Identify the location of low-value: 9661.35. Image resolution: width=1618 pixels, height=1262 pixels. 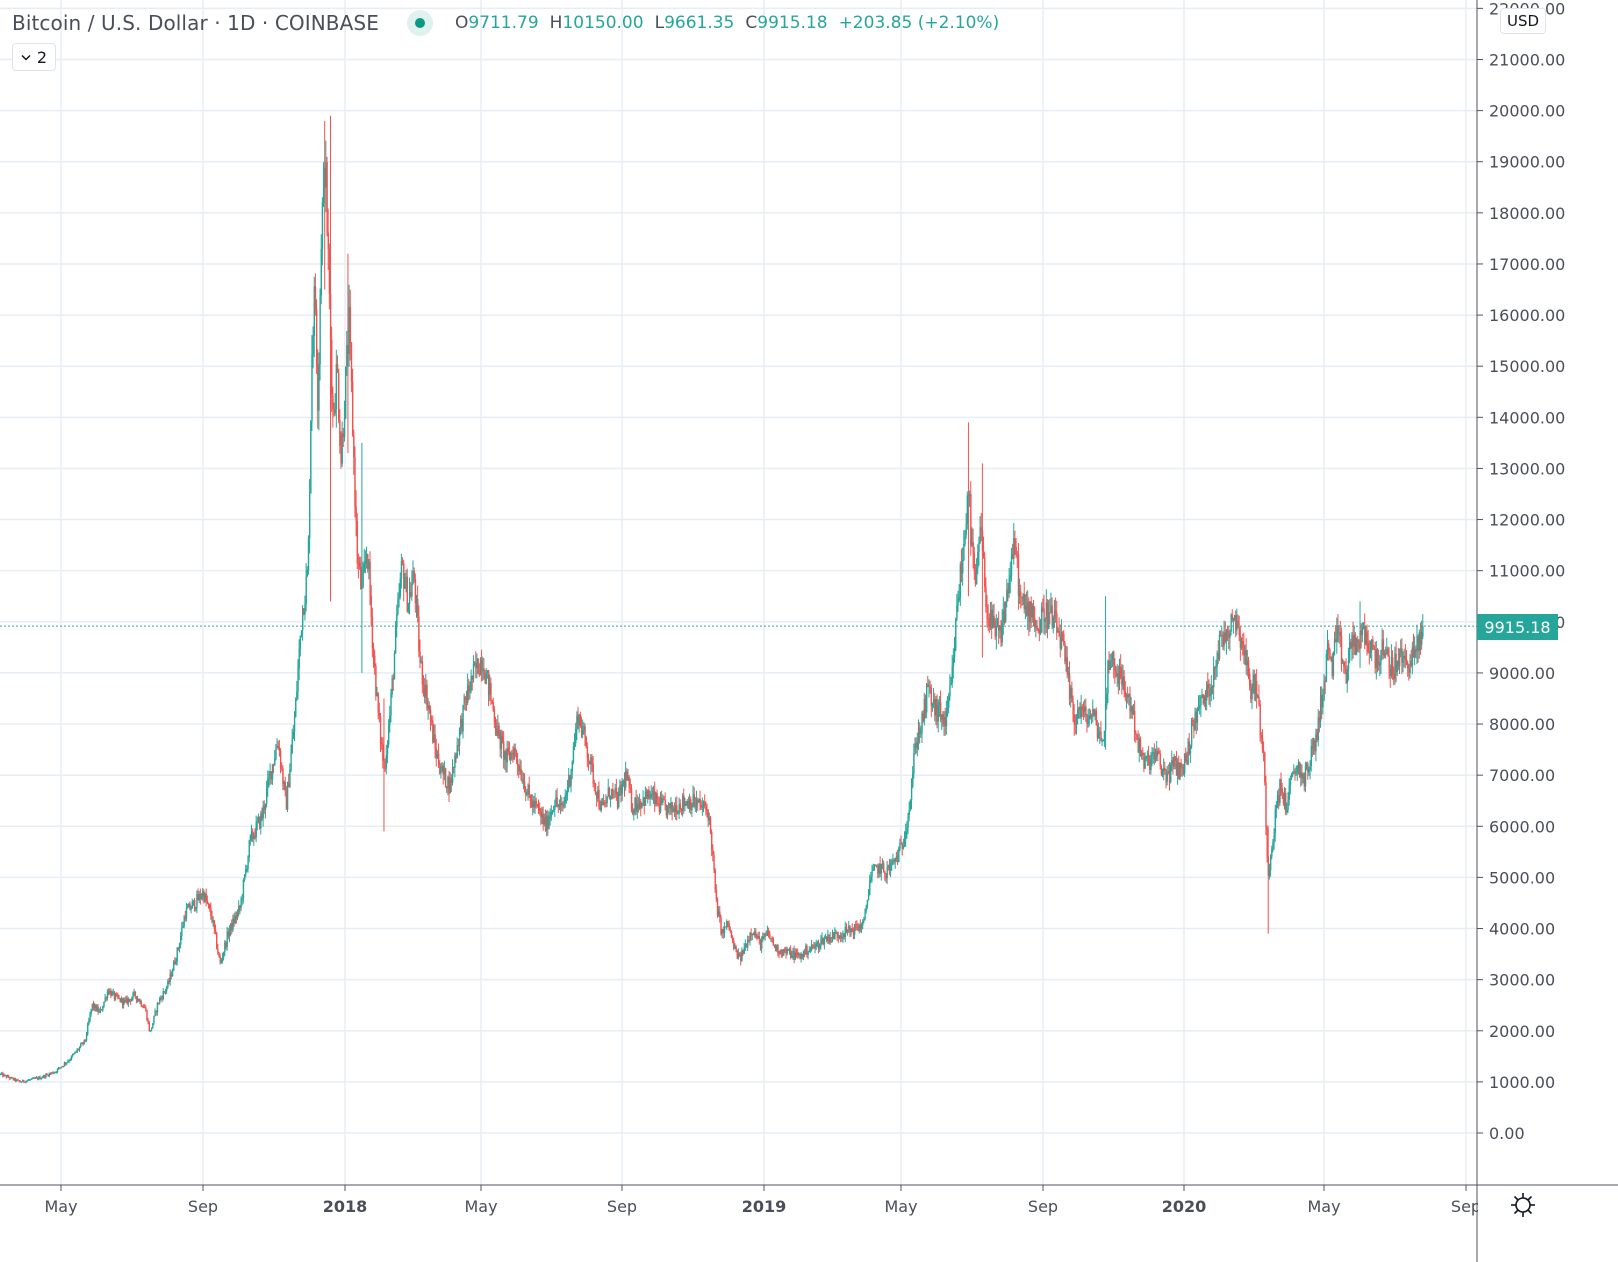
(699, 23).